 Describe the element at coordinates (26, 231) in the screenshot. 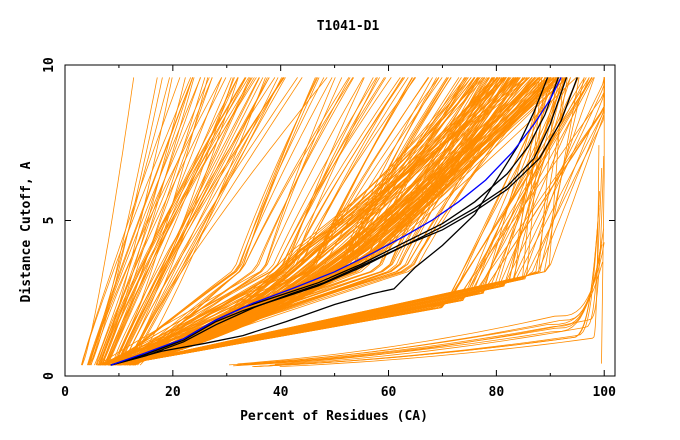

I see `y-axis-label: Distance Cutoff, A` at that location.